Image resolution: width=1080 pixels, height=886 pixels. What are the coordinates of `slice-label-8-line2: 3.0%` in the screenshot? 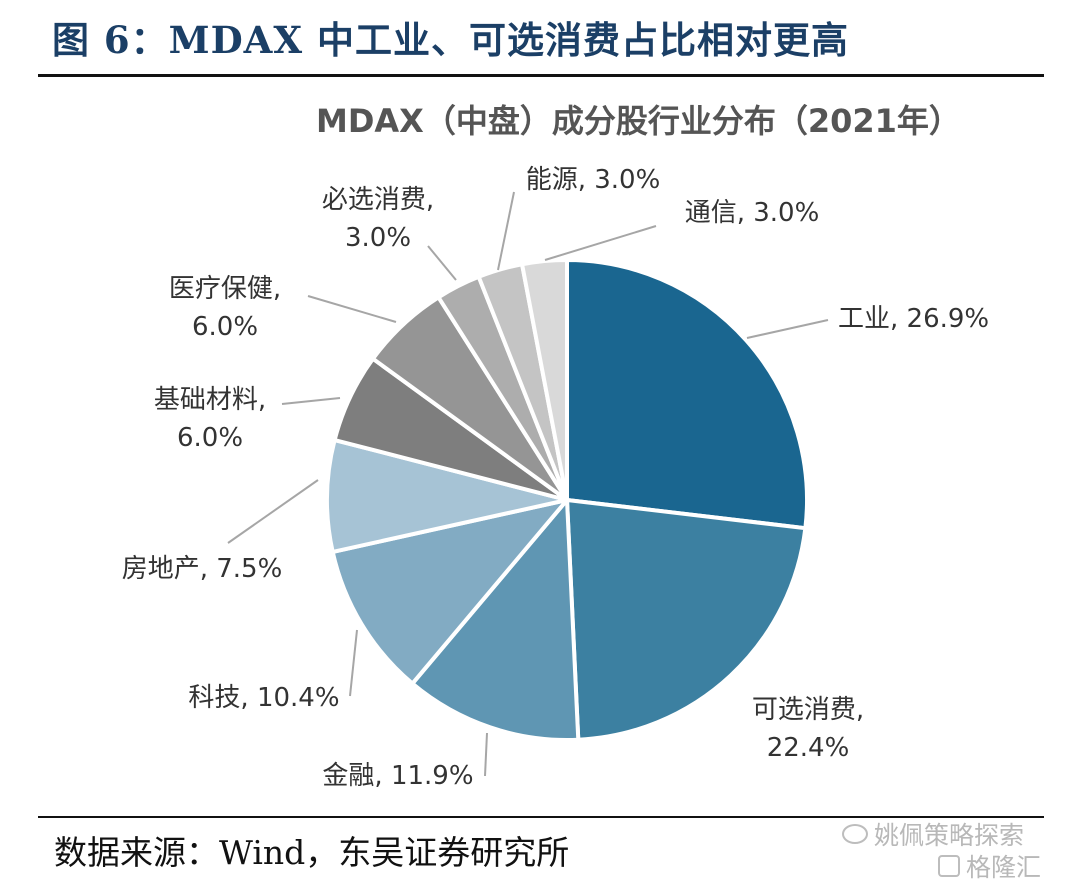 It's located at (378, 238).